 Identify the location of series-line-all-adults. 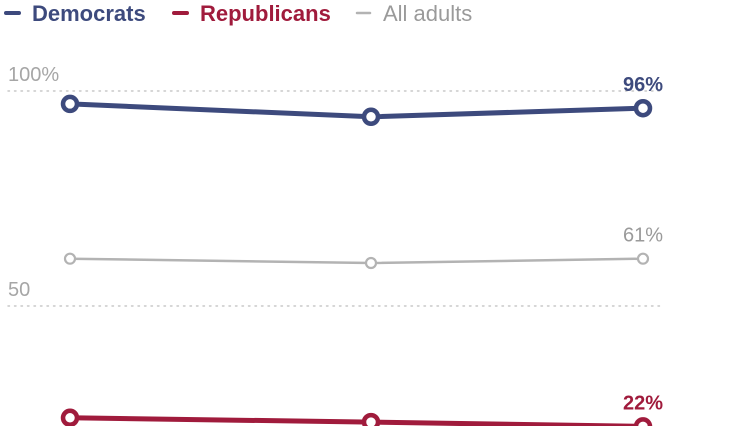
(356, 261).